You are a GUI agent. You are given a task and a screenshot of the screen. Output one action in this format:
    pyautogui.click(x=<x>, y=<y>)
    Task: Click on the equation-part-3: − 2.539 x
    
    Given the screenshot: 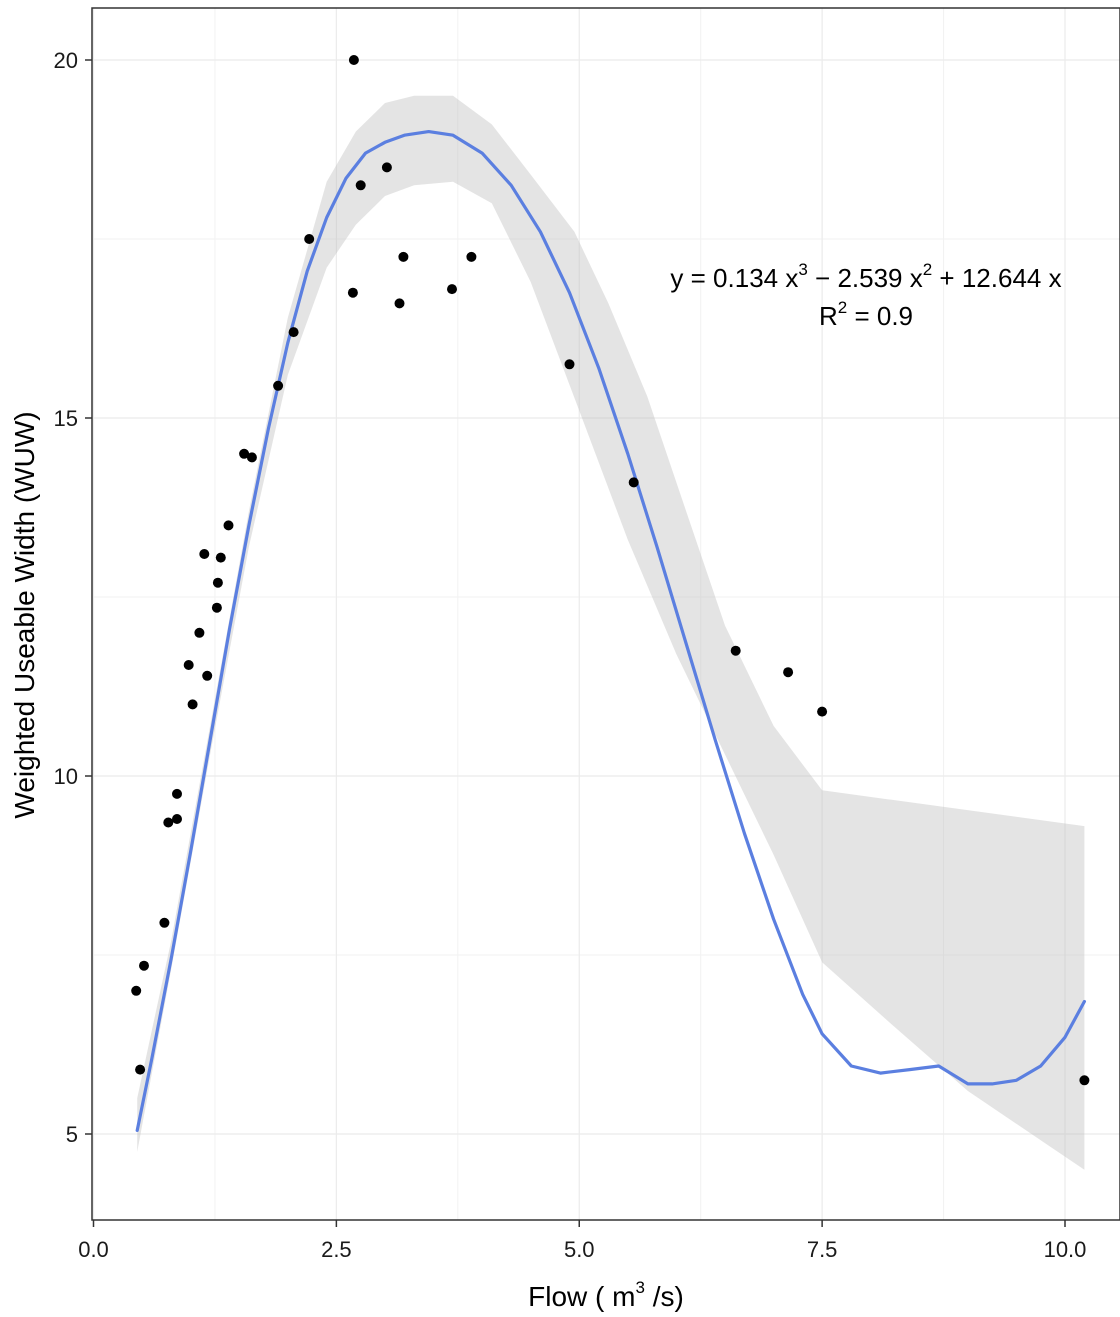 What is the action you would take?
    pyautogui.click(x=865, y=278)
    